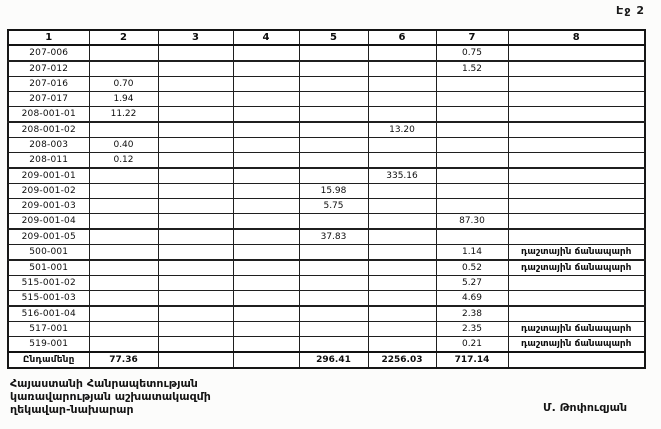 The height and width of the screenshot is (429, 661). Describe the element at coordinates (123, 84) in the screenshot. I see `value-cell: 0.70` at that location.